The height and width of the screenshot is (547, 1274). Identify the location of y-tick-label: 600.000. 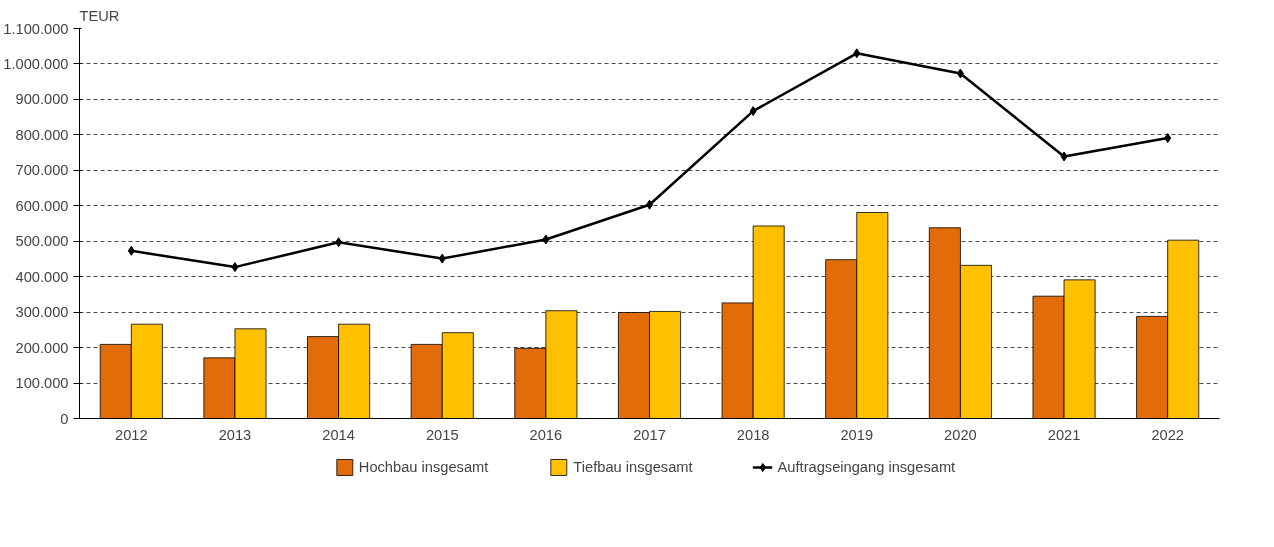
(42, 205).